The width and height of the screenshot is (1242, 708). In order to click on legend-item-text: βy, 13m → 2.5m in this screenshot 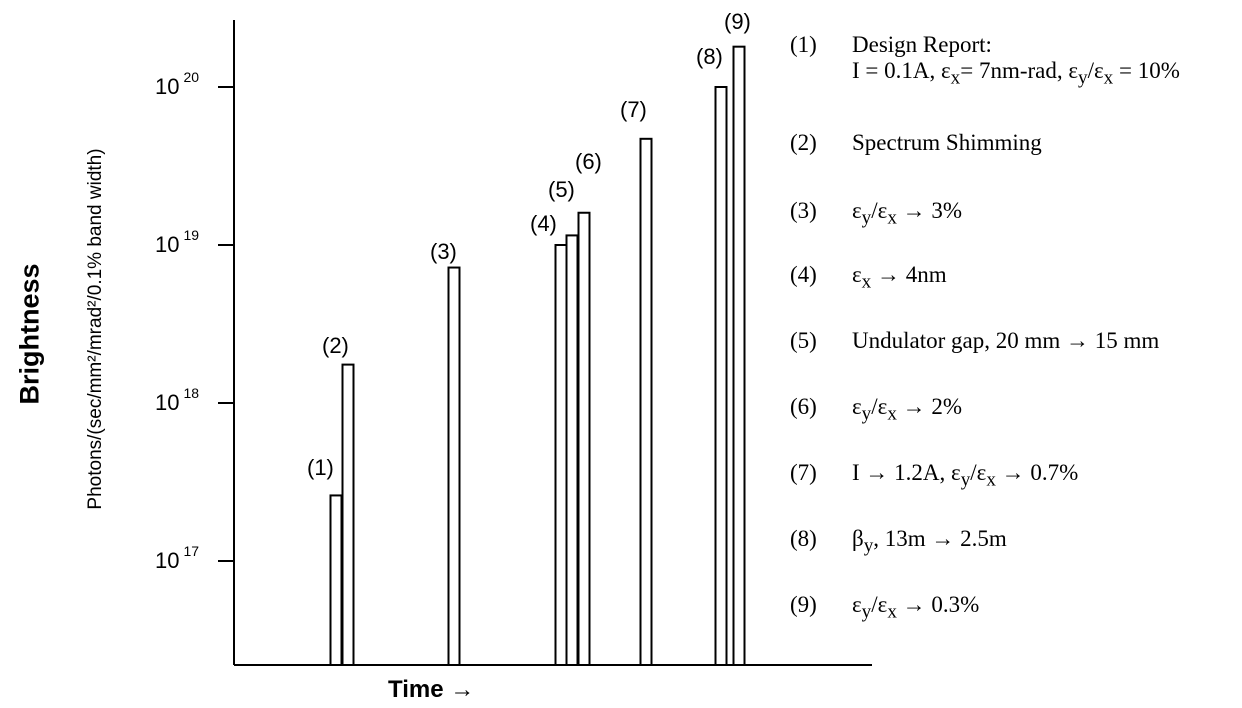, I will do `click(929, 541)`.